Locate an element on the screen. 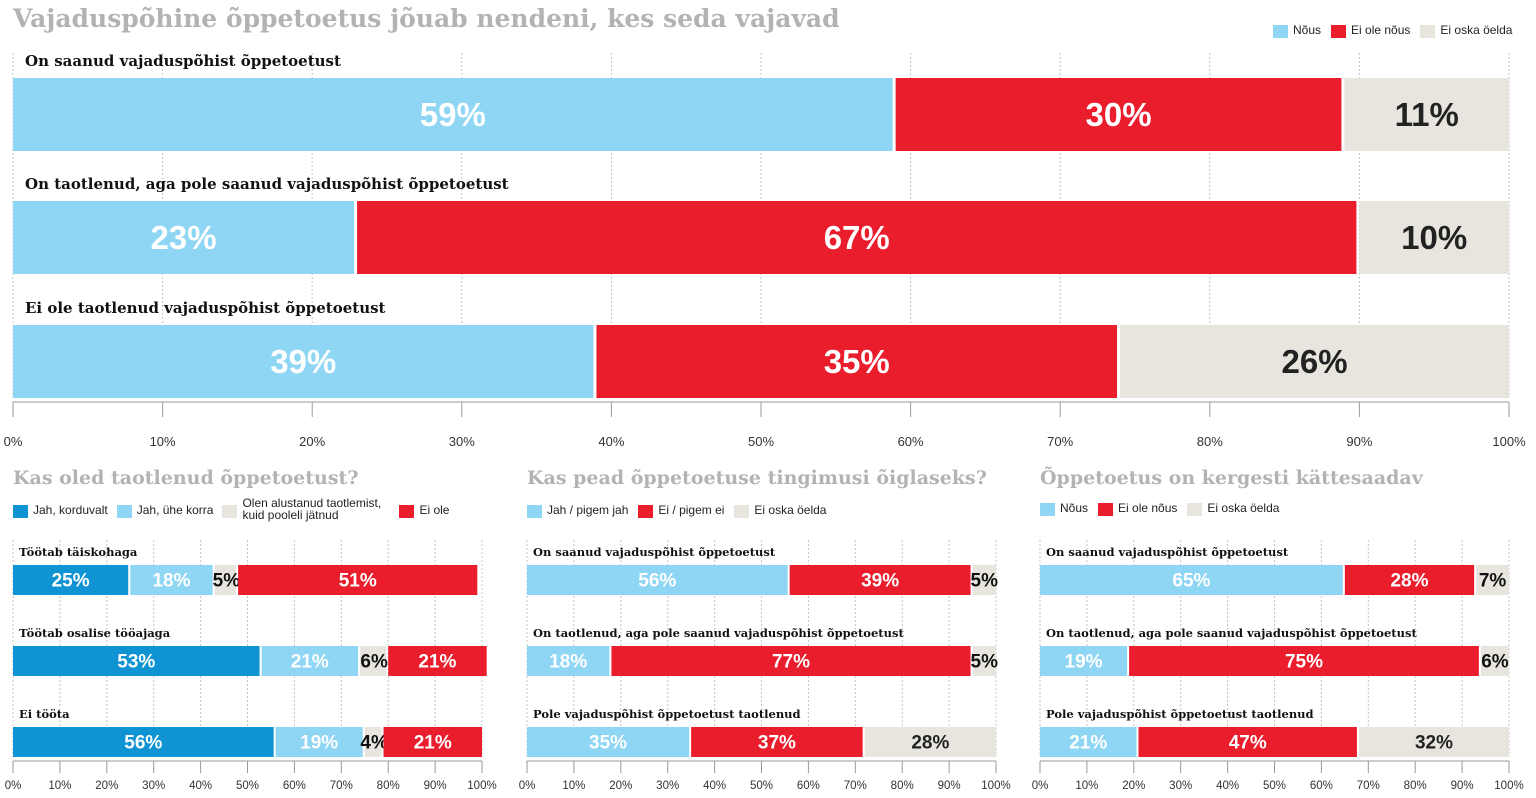 The width and height of the screenshot is (1536, 798). chart4-tick-label: 80% is located at coordinates (1415, 786).